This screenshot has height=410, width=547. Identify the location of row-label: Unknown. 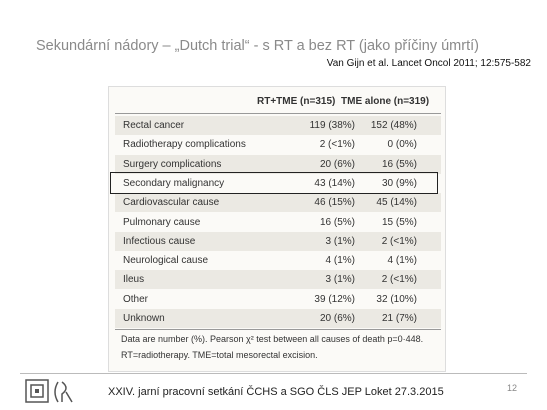
(144, 318).